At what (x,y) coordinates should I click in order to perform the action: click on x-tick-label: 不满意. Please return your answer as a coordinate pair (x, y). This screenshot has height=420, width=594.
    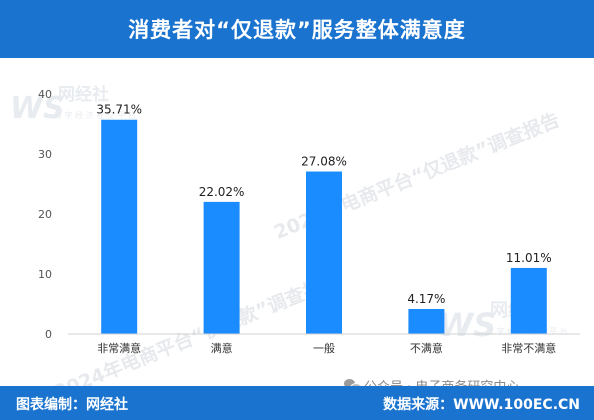
    Looking at the image, I should click on (426, 348).